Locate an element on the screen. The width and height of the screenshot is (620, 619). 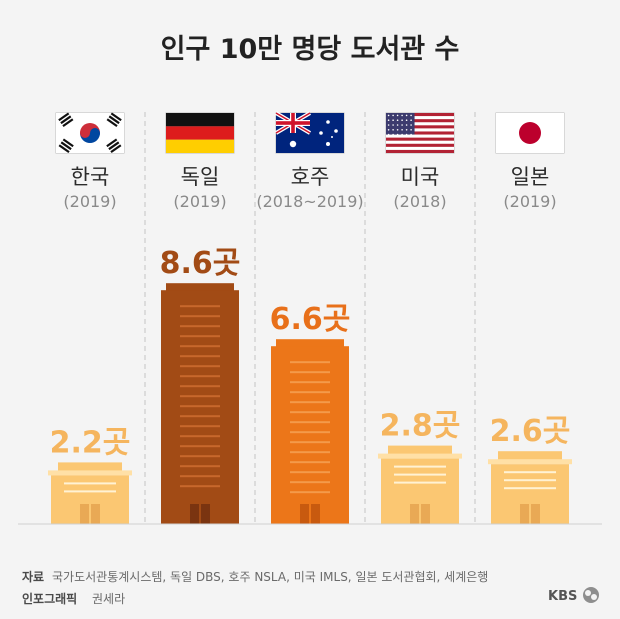
value-label: 8.6곳 is located at coordinates (200, 263).